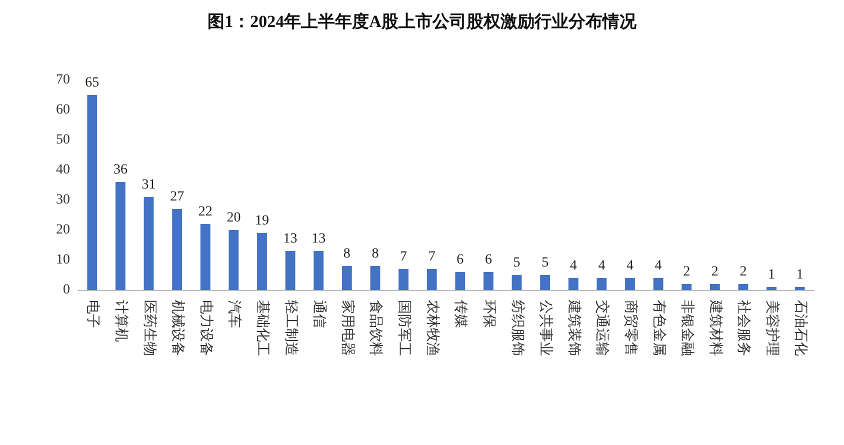 The image size is (844, 445). Describe the element at coordinates (63, 260) in the screenshot. I see `y-tick-label: 10` at that location.